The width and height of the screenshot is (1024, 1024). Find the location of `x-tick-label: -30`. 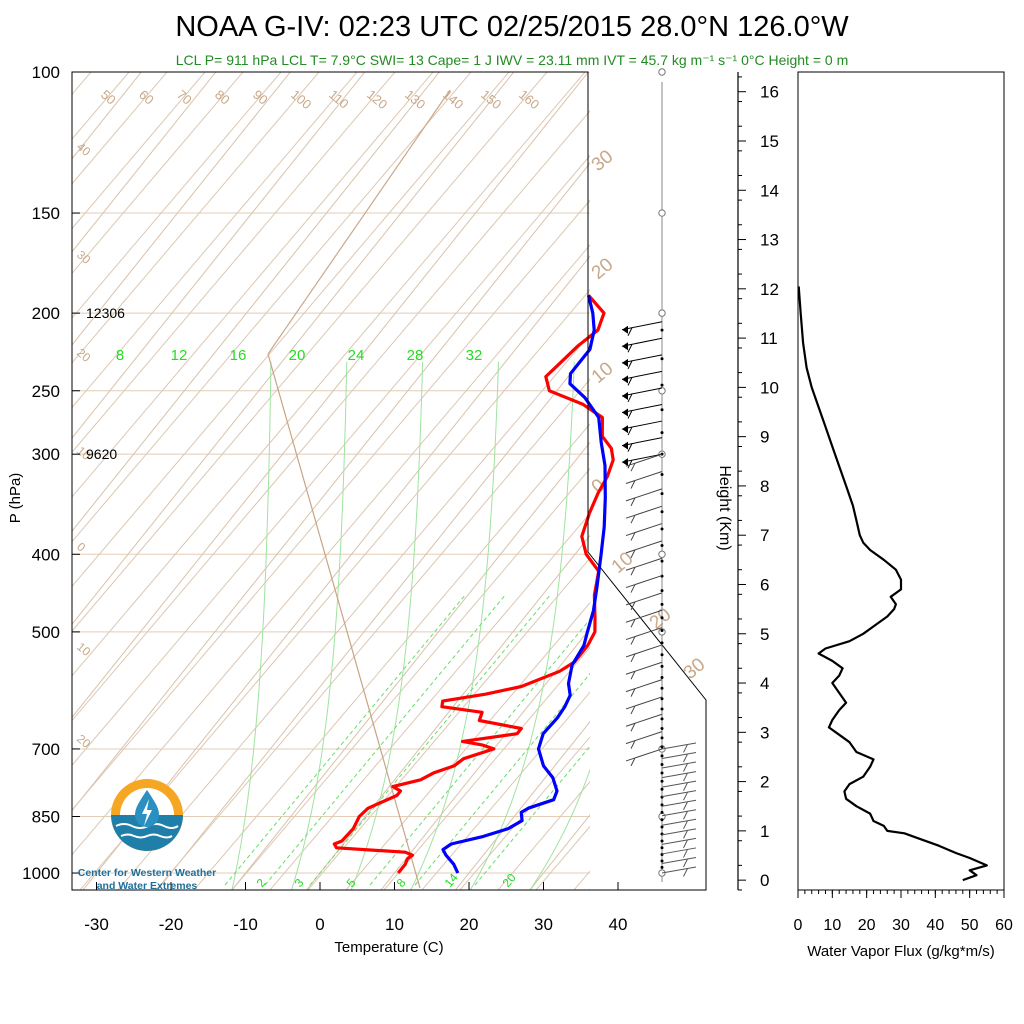

x-tick-label: -30 is located at coordinates (96, 924).